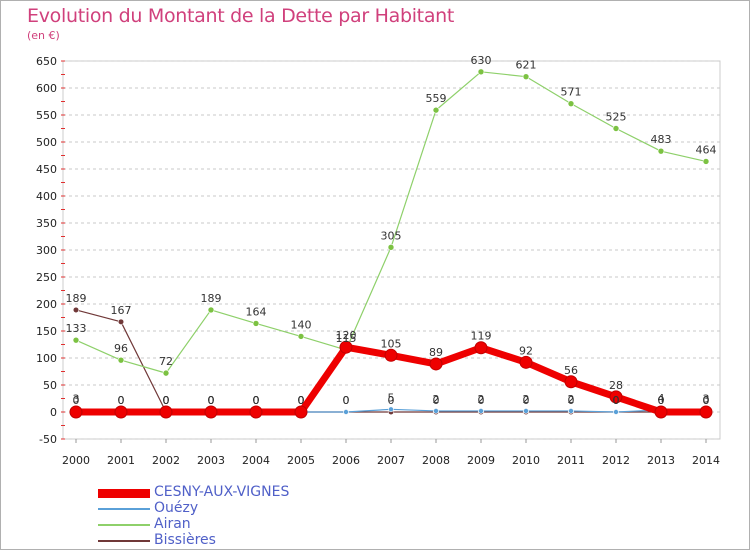  I want to click on data-label-airan: 189, so click(211, 298).